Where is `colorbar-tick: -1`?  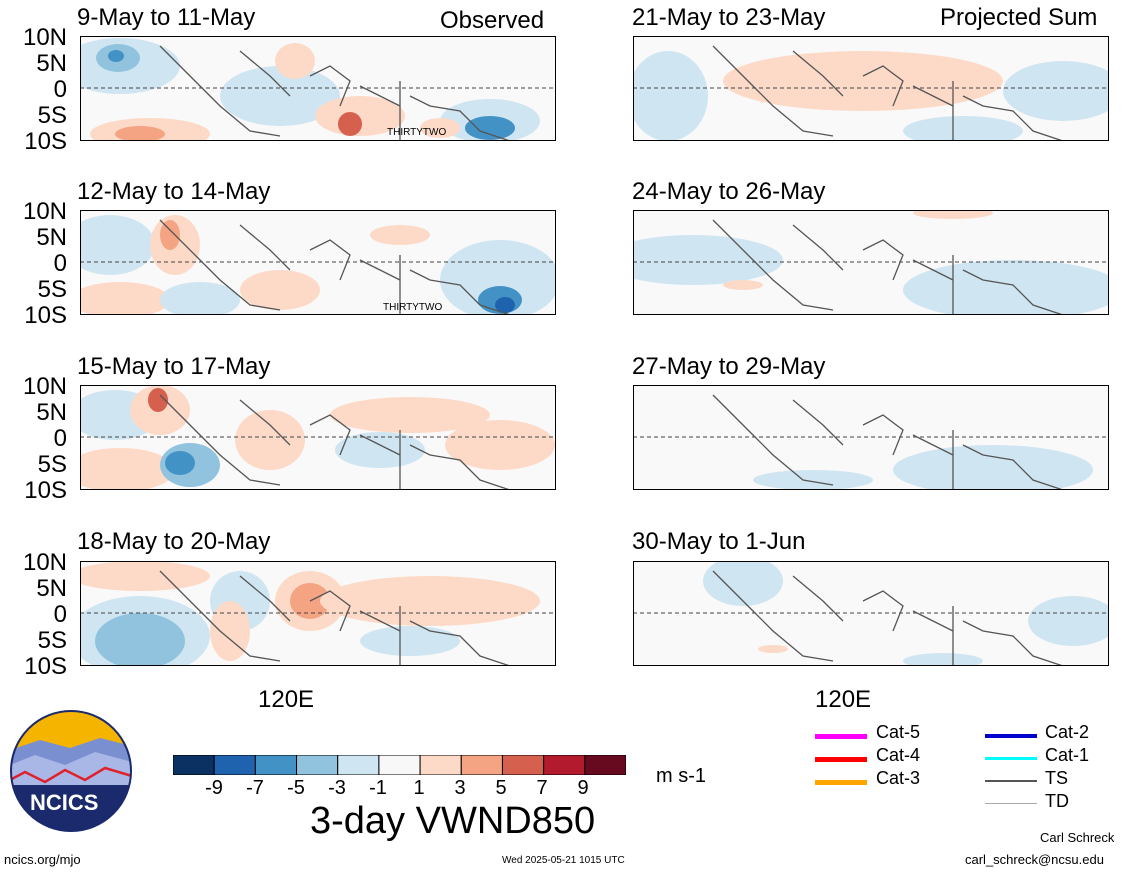 colorbar-tick: -1 is located at coordinates (378, 788).